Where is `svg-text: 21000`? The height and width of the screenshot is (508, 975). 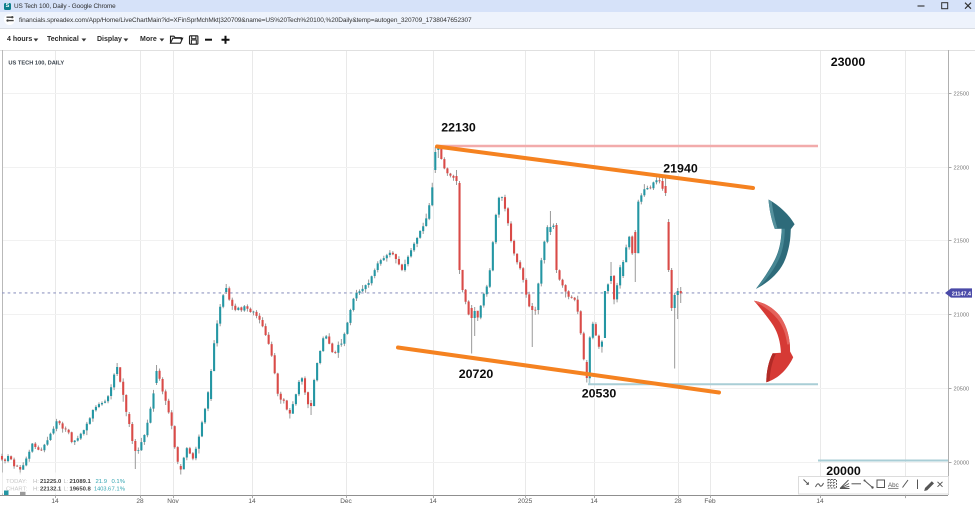 svg-text: 21000 is located at coordinates (962, 315).